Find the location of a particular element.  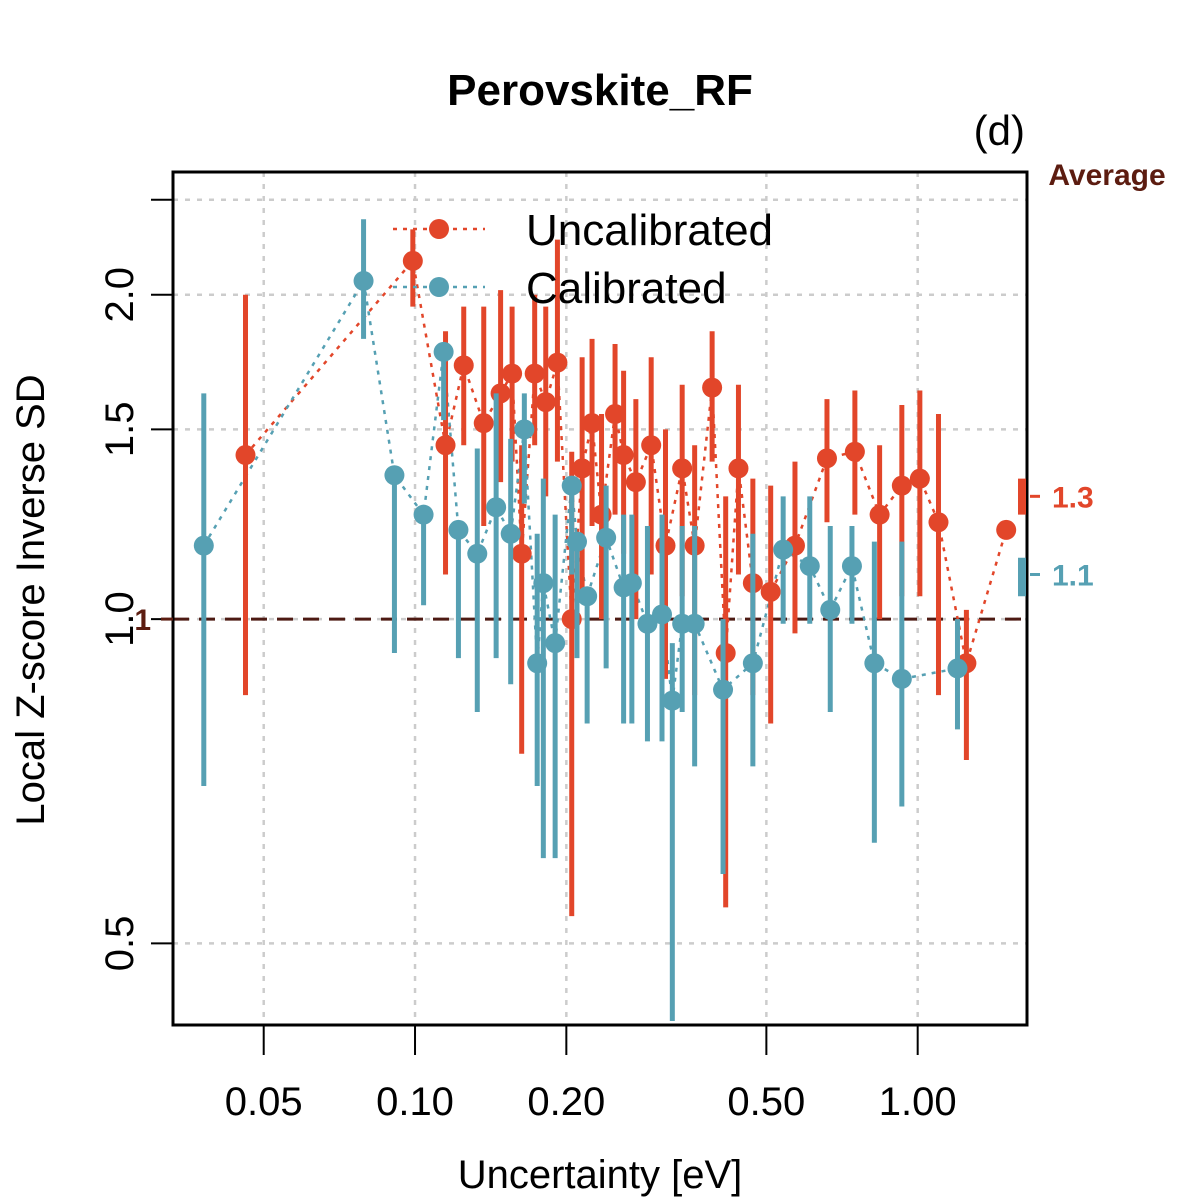

y-tick-label: 0.5 is located at coordinates (120, 944).